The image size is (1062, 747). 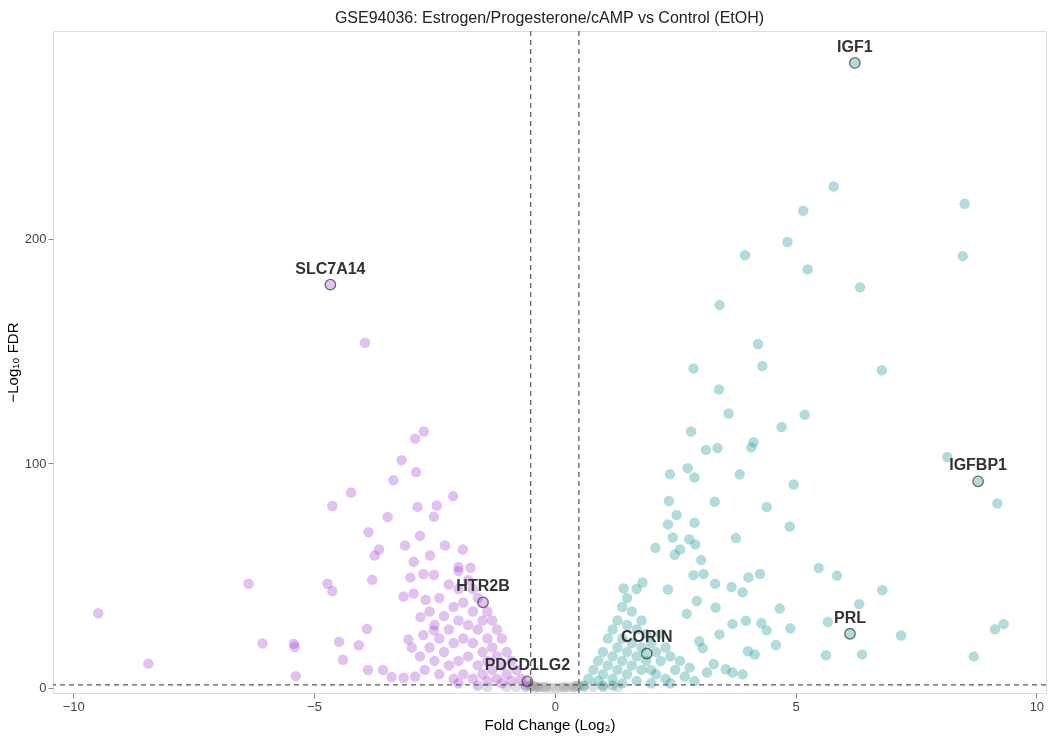 What do you see at coordinates (12, 362) in the screenshot?
I see `y-axis-title: −Log₁₀ FDR` at bounding box center [12, 362].